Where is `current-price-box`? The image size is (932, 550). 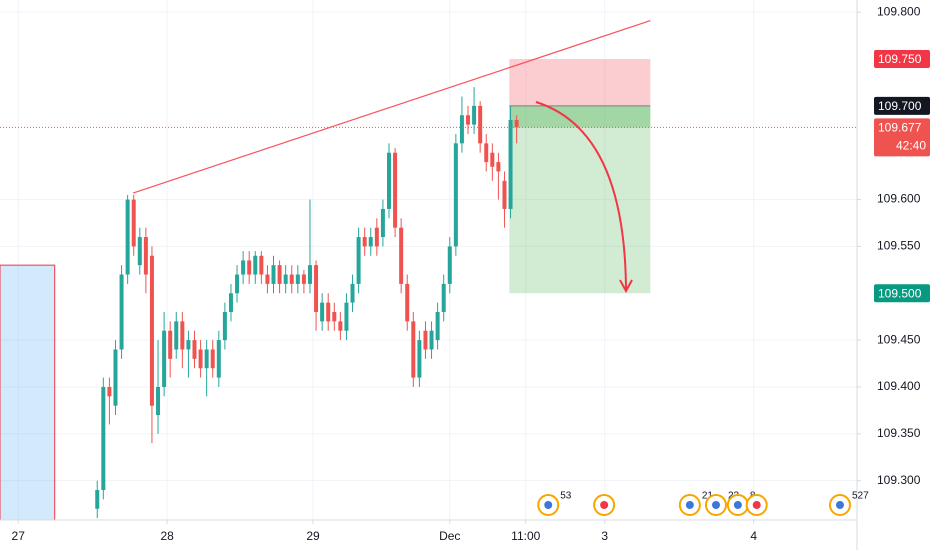
current-price-box is located at coordinates (902, 137).